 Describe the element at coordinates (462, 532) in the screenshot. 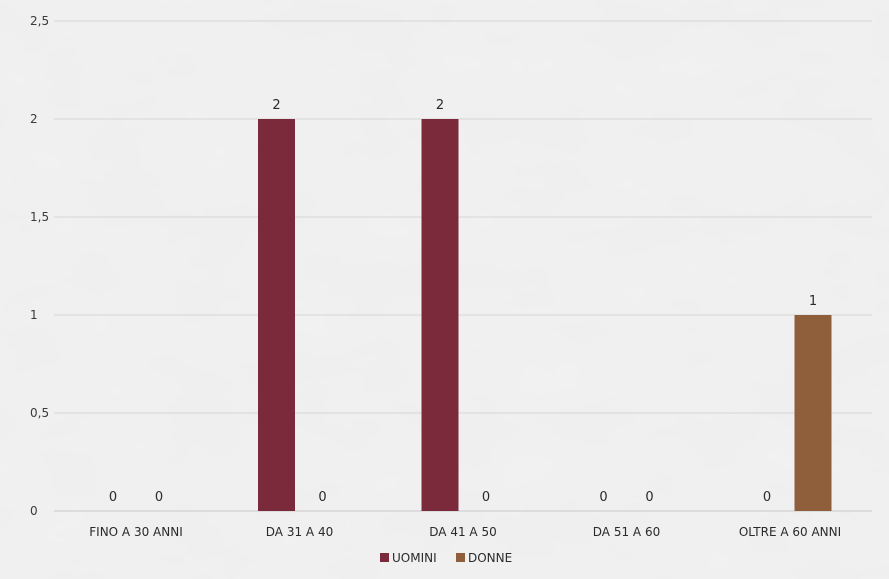

I see `x-category-label: DA 41 A 50` at that location.